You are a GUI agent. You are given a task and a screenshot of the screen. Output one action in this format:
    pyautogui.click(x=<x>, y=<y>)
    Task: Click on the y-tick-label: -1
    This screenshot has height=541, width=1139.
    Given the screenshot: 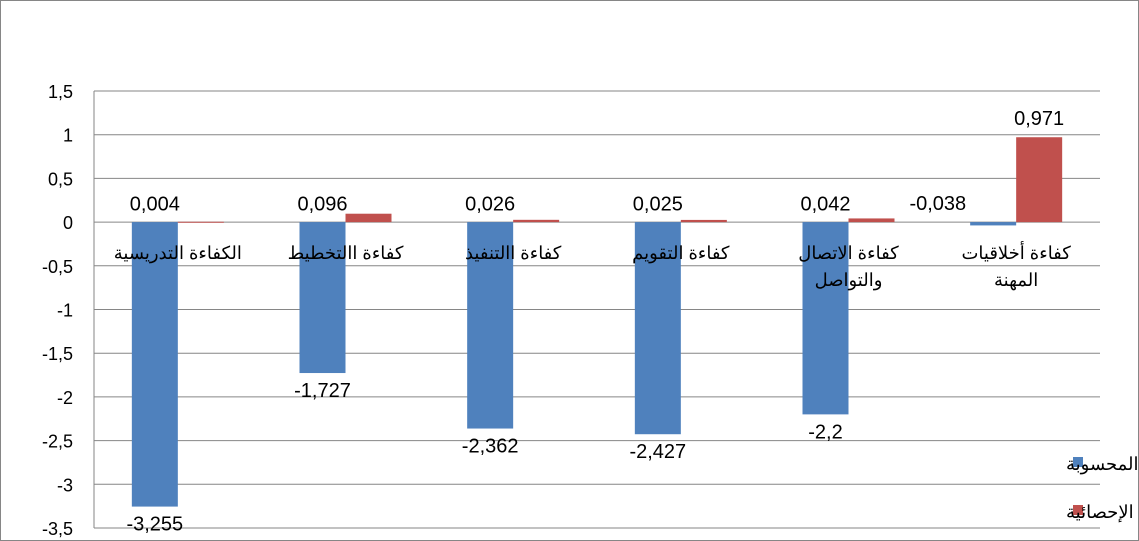 What is the action you would take?
    pyautogui.click(x=65, y=311)
    